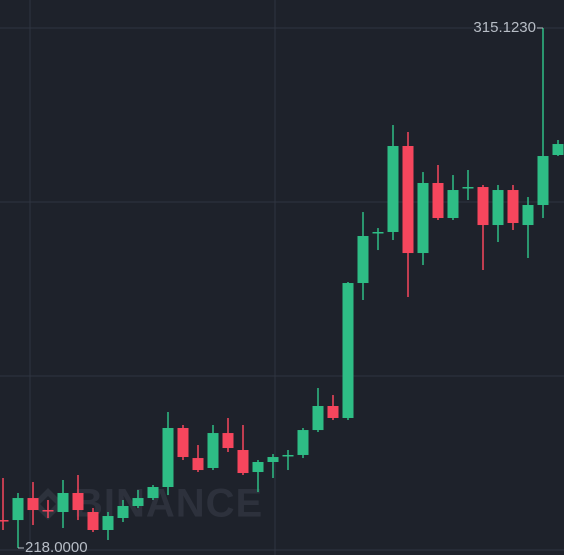 The width and height of the screenshot is (564, 555). What do you see at coordinates (56, 547) in the screenshot?
I see `annotation-label: 218.0000` at bounding box center [56, 547].